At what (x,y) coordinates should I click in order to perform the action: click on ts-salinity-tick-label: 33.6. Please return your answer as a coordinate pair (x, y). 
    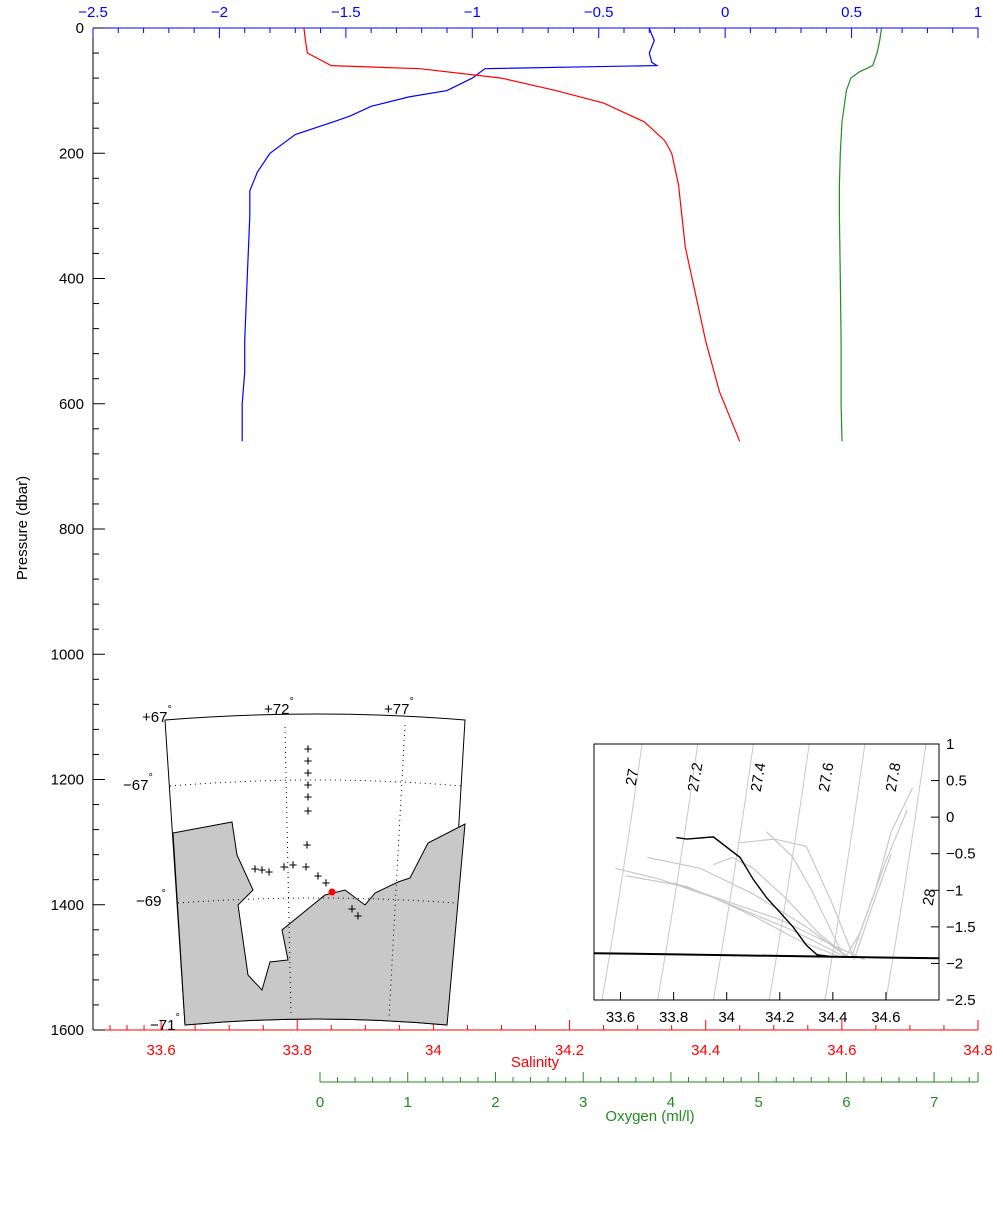
    Looking at the image, I should click on (620, 1017).